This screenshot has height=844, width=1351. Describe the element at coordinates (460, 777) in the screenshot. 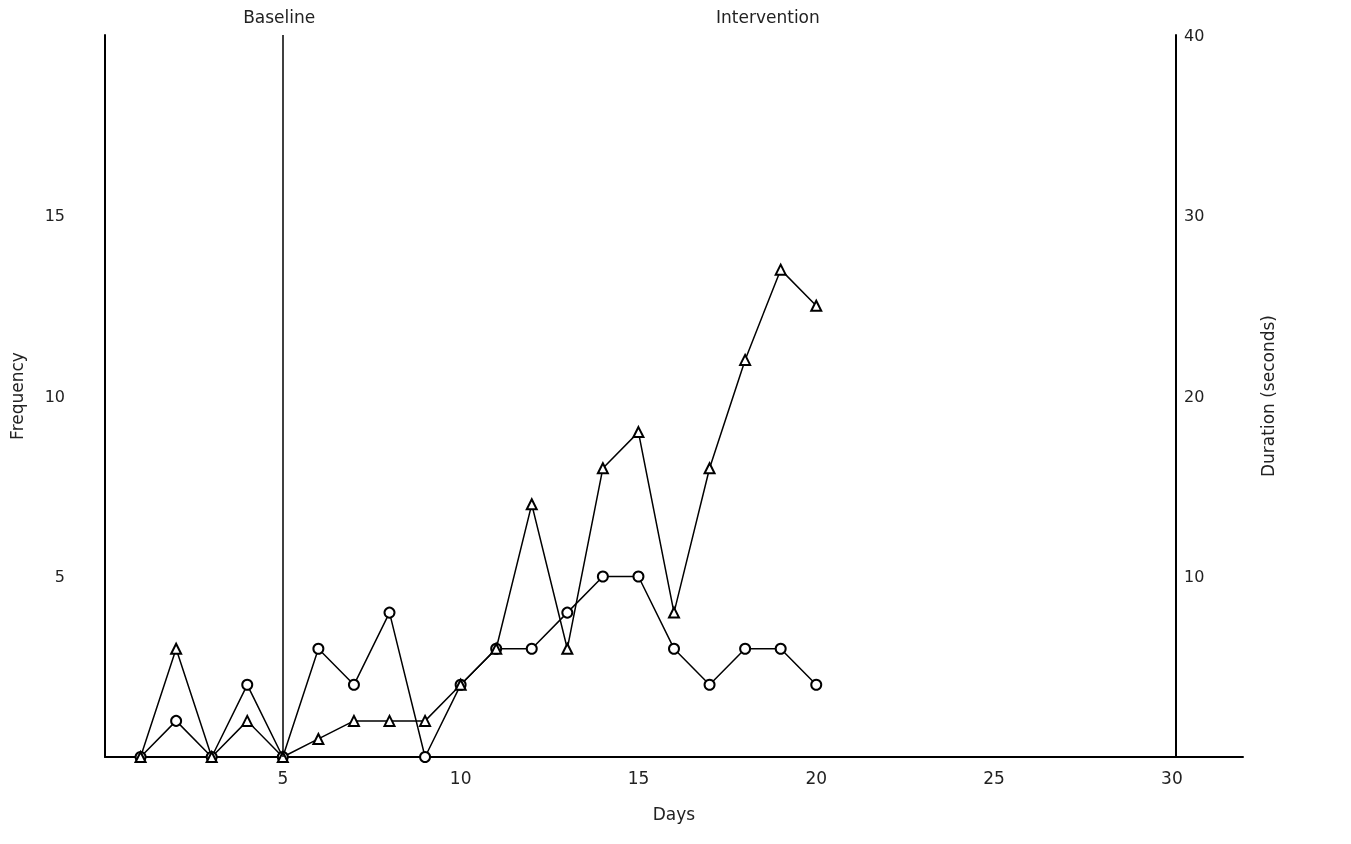

I see `x-tick-label: 10` at that location.